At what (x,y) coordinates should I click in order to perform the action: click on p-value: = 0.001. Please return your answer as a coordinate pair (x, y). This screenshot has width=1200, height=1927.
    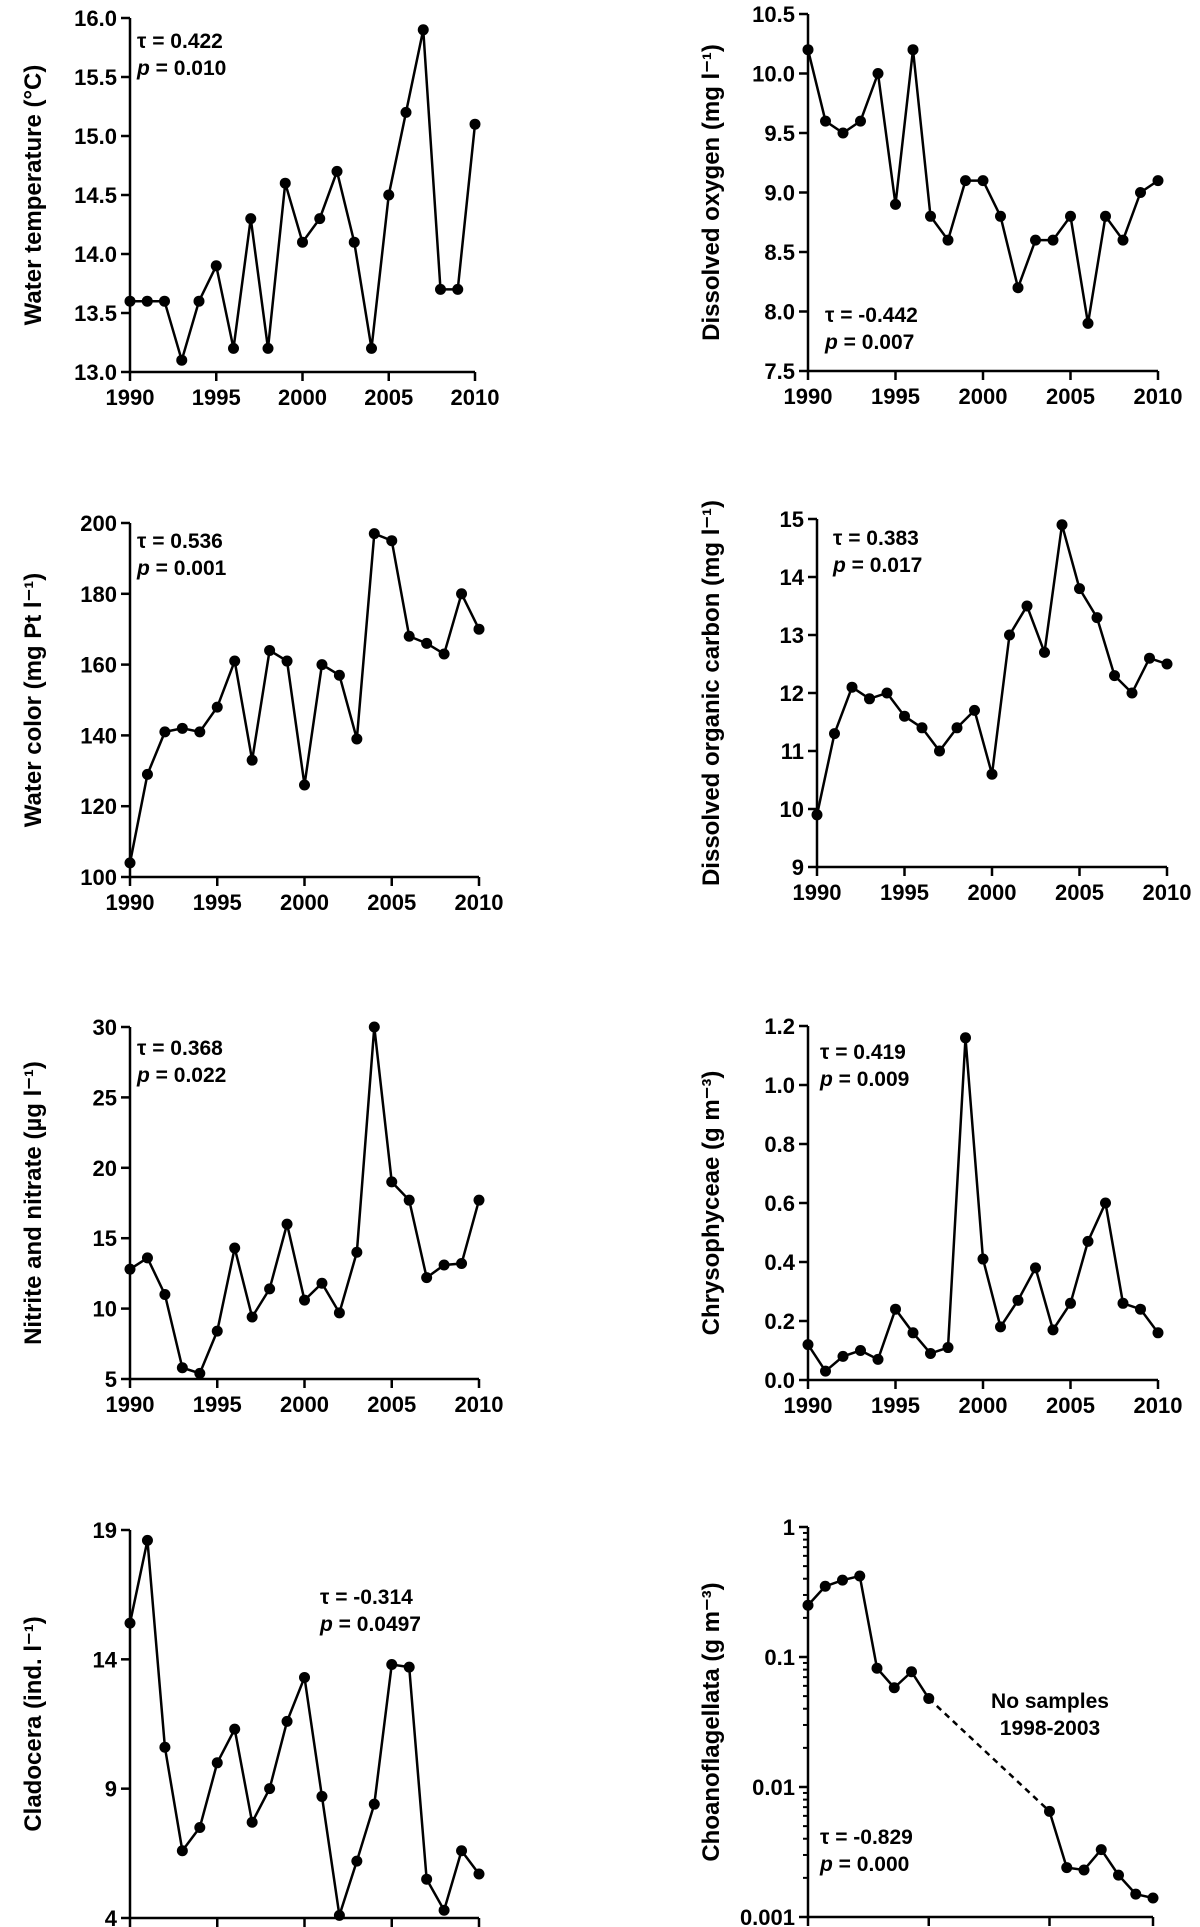
    Looking at the image, I should click on (188, 568).